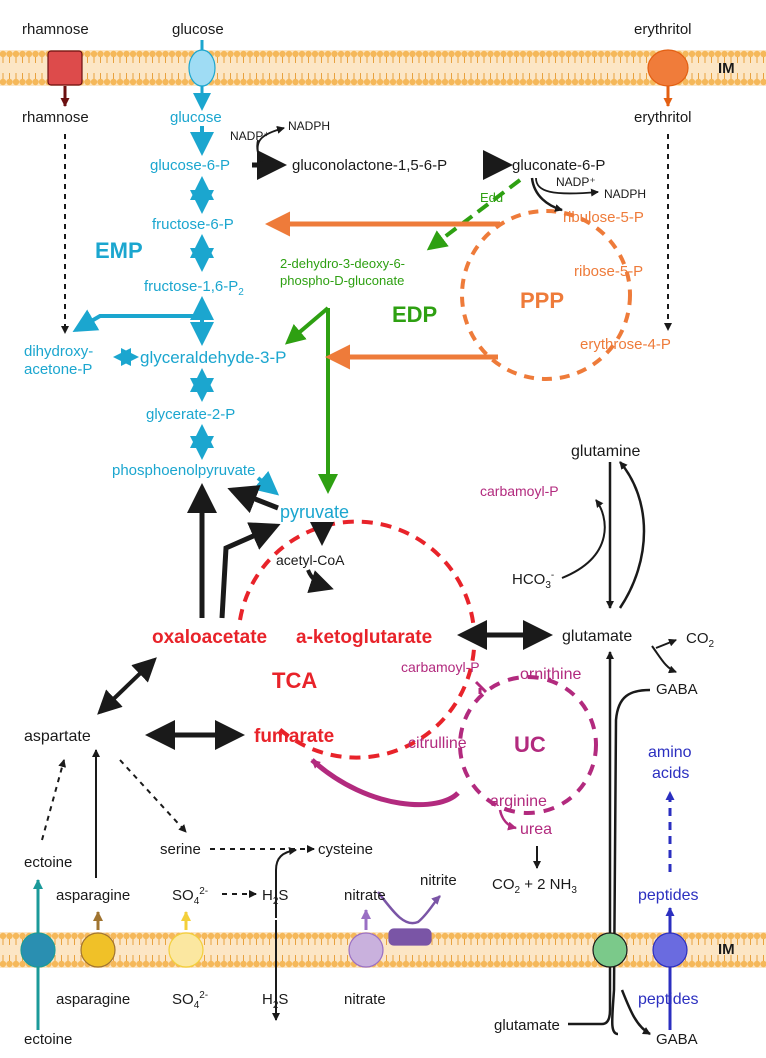  I want to click on dhap-label-line1: dihydroxy-, so click(58, 351).